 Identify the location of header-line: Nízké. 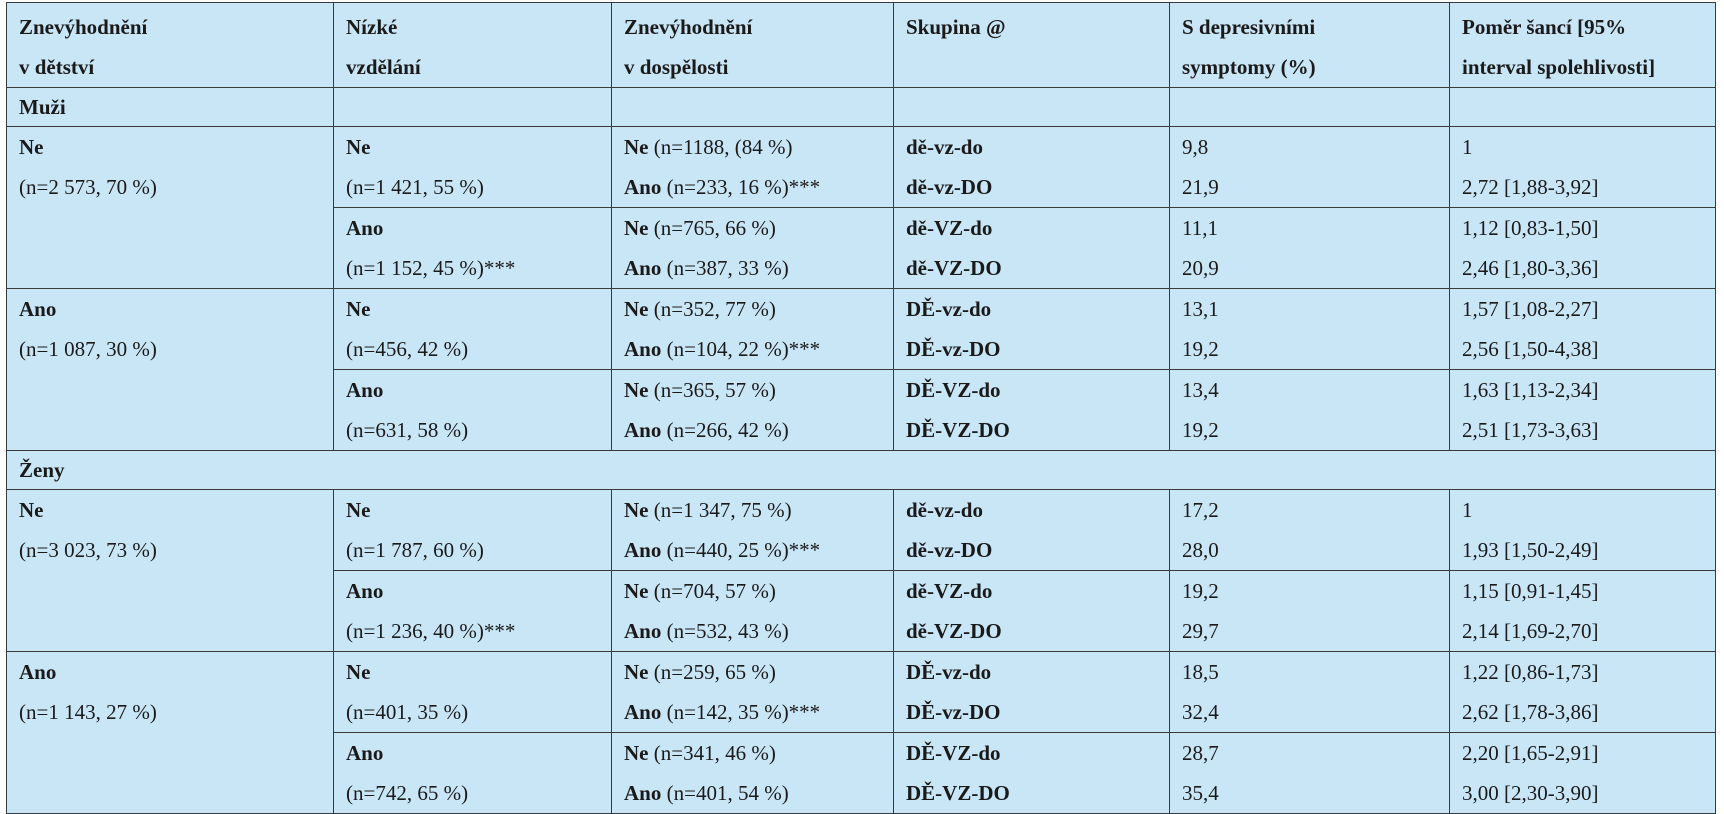
(372, 27).